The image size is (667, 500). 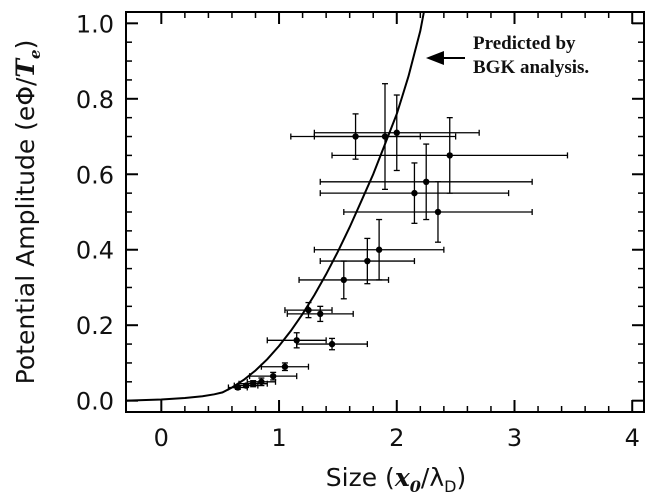 What do you see at coordinates (434, 58) in the screenshot?
I see `annotation-arrow-head` at bounding box center [434, 58].